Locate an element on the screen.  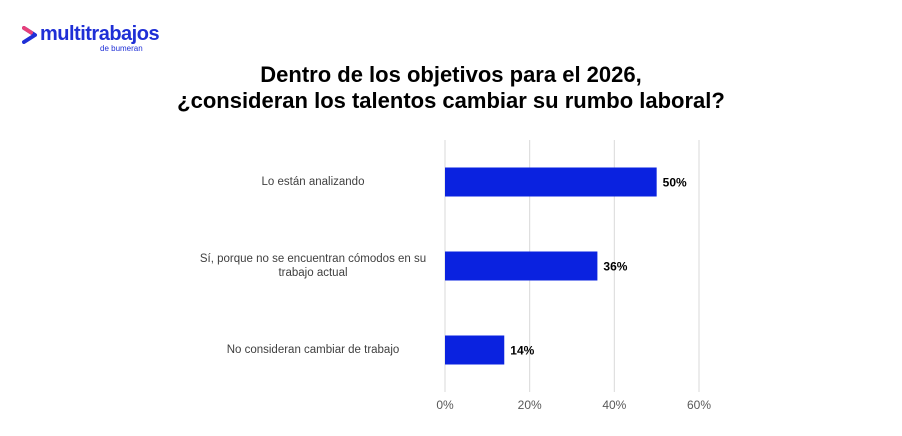
brand-logo: multitrabajos de bumeran is located at coordinates (102, 39).